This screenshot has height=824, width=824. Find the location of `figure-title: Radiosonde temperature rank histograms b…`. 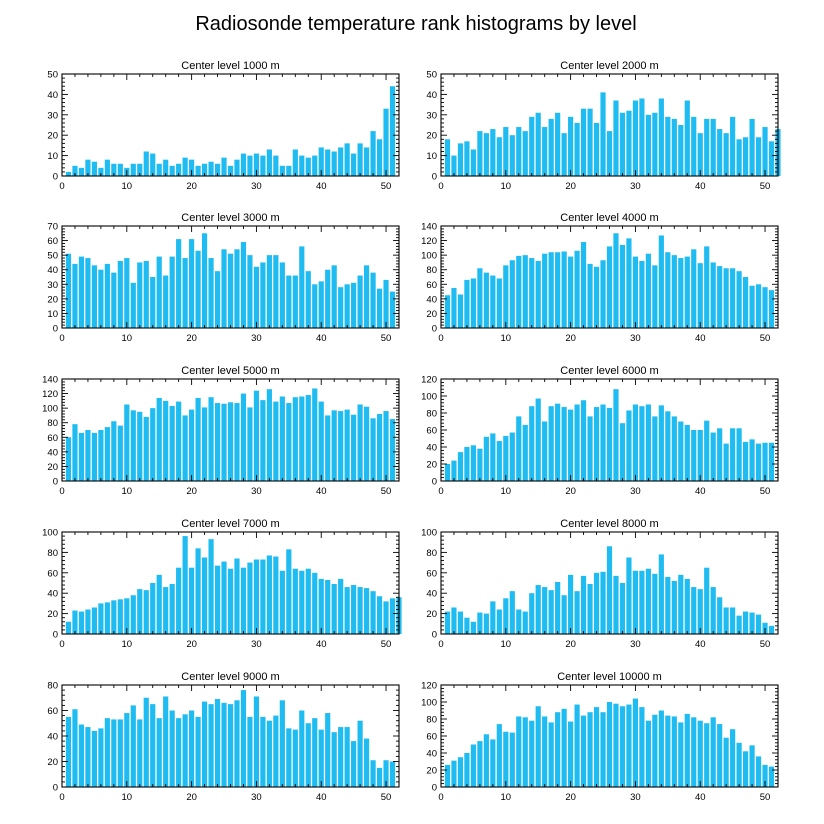

figure-title: Radiosonde temperature rank histograms b… is located at coordinates (415, 24).